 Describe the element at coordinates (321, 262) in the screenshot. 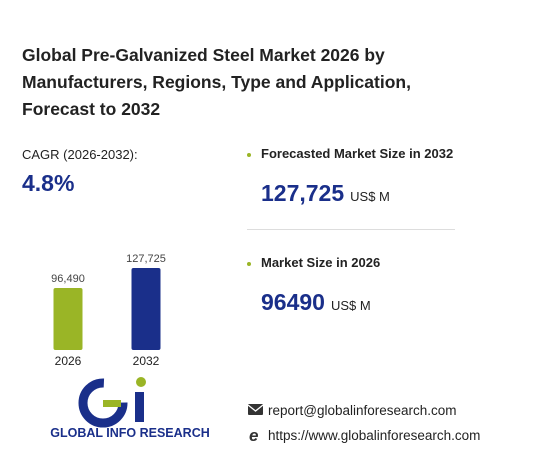

I see `market-label: Market Size in 2026` at that location.